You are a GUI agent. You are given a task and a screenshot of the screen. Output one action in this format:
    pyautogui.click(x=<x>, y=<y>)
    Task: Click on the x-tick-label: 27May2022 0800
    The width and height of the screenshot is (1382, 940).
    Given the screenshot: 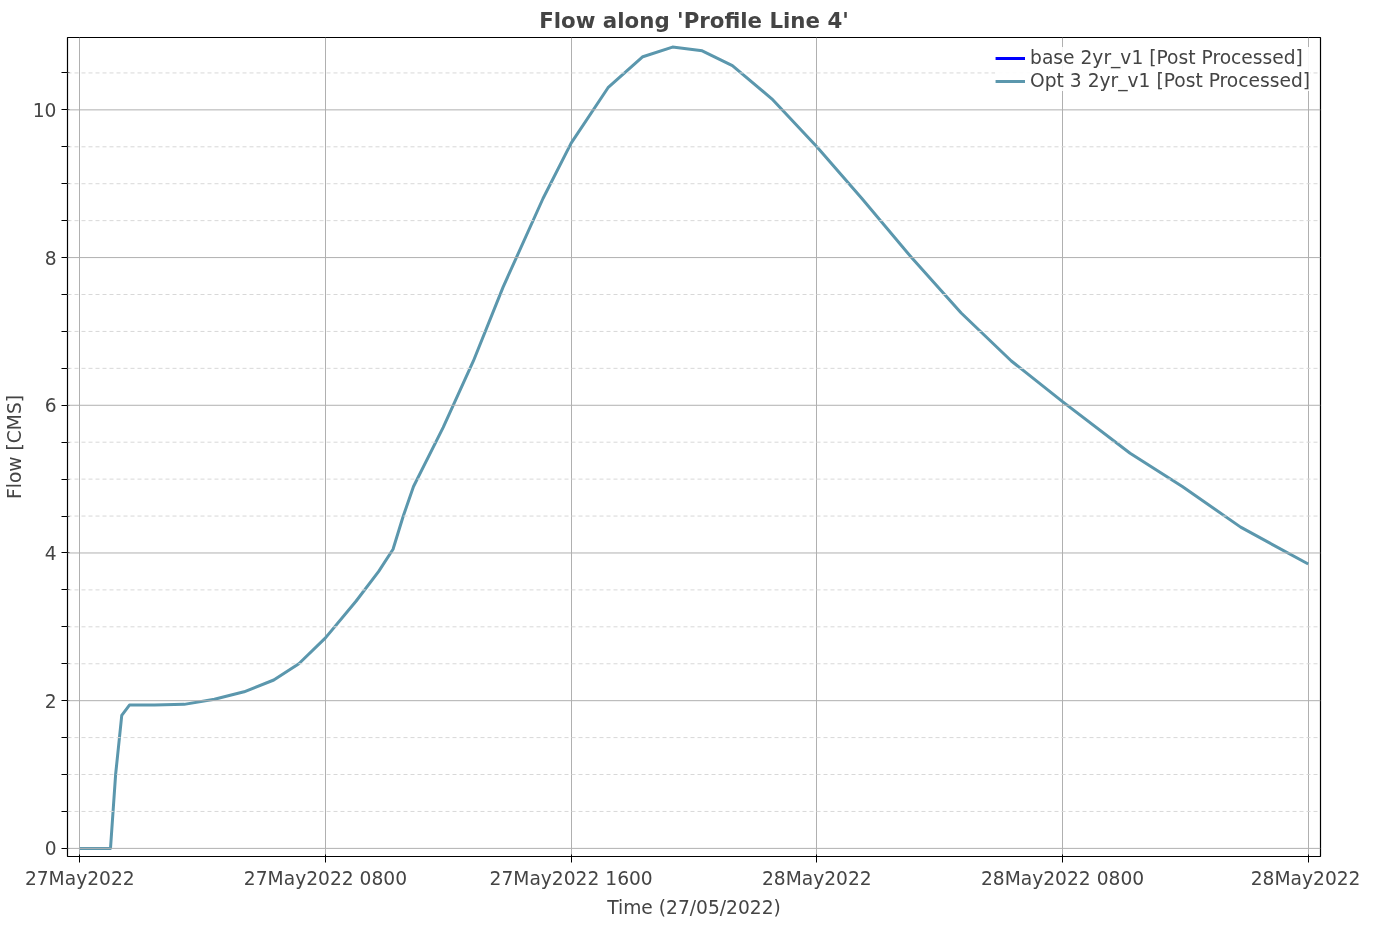 What is the action you would take?
    pyautogui.click(x=325, y=878)
    